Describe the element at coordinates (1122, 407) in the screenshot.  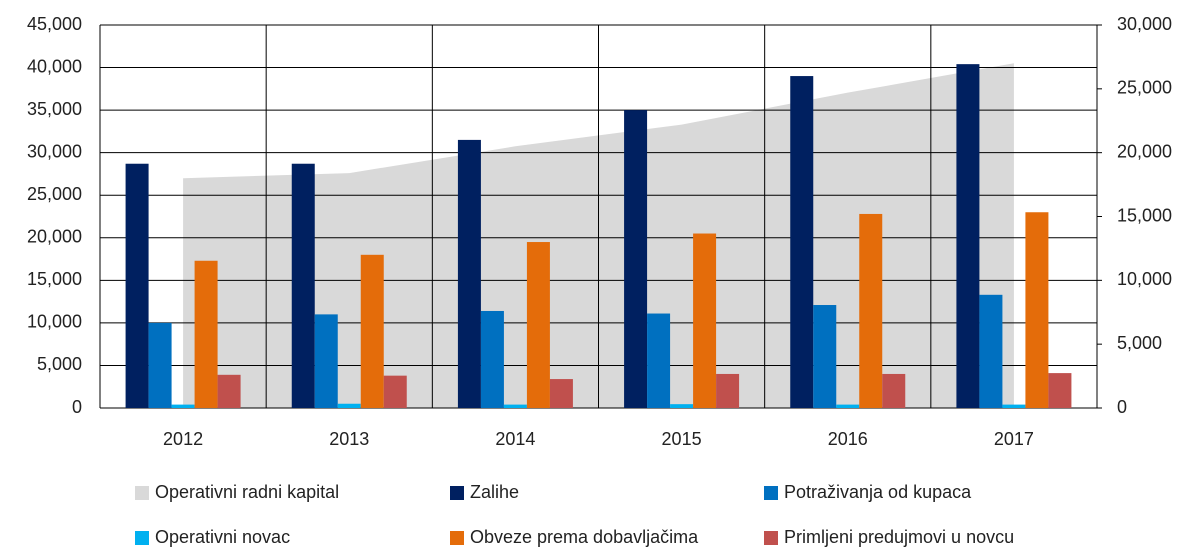
I see `y2-tick-label: 0` at that location.